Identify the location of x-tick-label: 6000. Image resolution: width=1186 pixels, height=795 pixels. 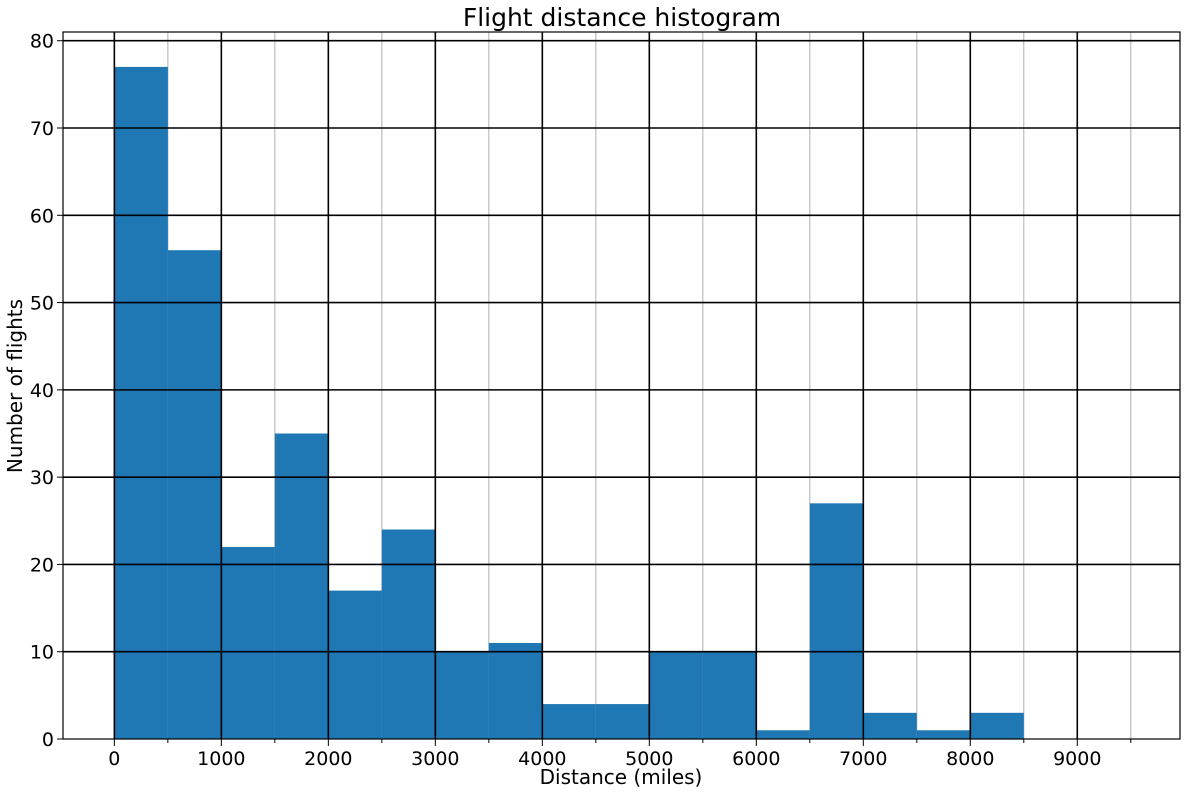
(756, 759).